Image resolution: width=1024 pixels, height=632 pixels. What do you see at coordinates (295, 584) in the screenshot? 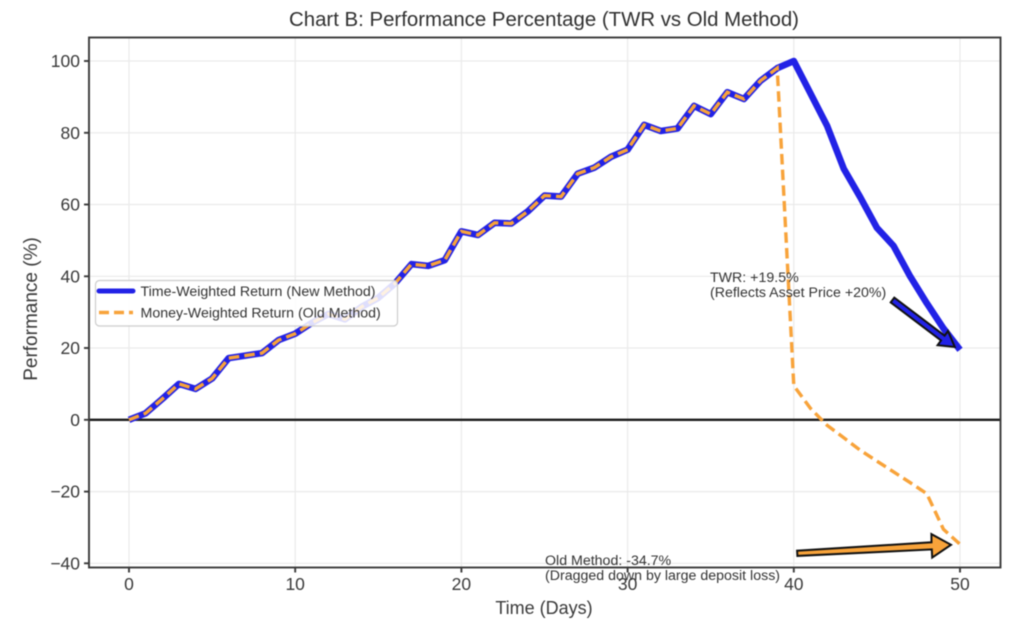
I see `svg-text: 10` at bounding box center [295, 584].